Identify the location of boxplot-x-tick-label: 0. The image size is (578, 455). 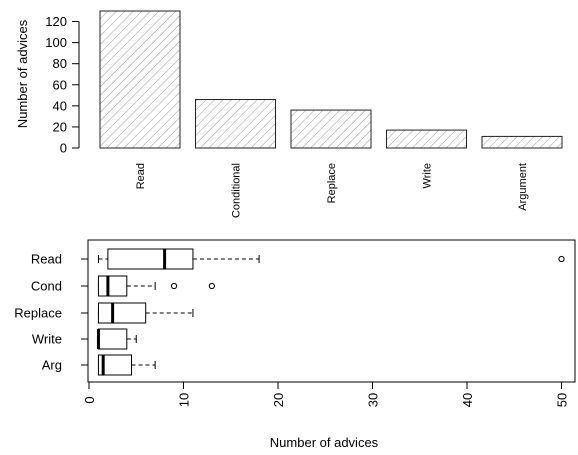
(89, 399).